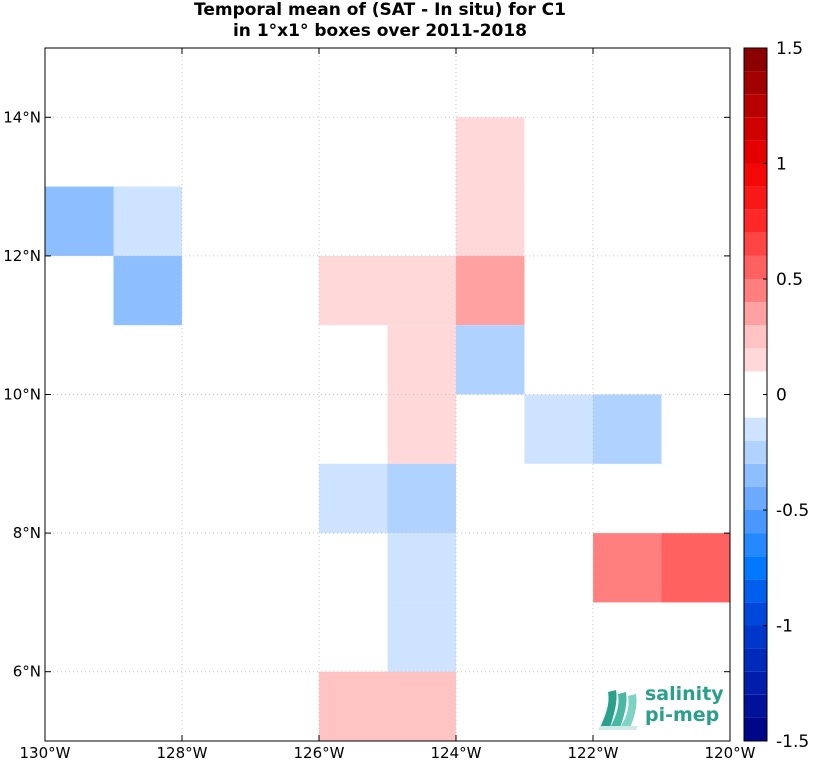  Describe the element at coordinates (781, 396) in the screenshot. I see `colorbar-tick-label: 0` at that location.